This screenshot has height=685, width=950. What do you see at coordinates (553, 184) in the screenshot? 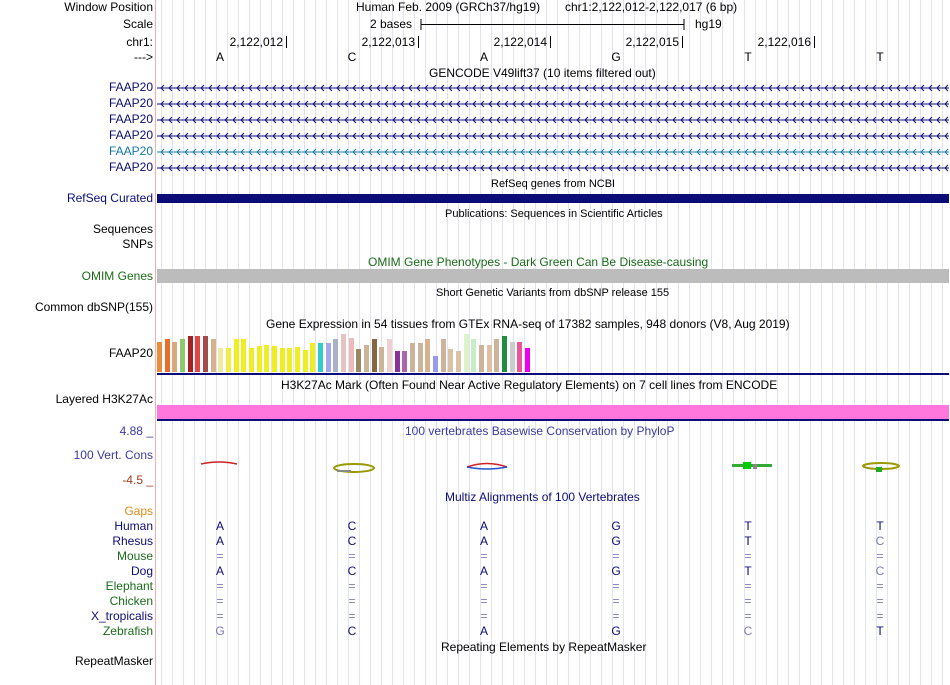
I see `refseq-track-title: RefSeq genes from NCBI` at bounding box center [553, 184].